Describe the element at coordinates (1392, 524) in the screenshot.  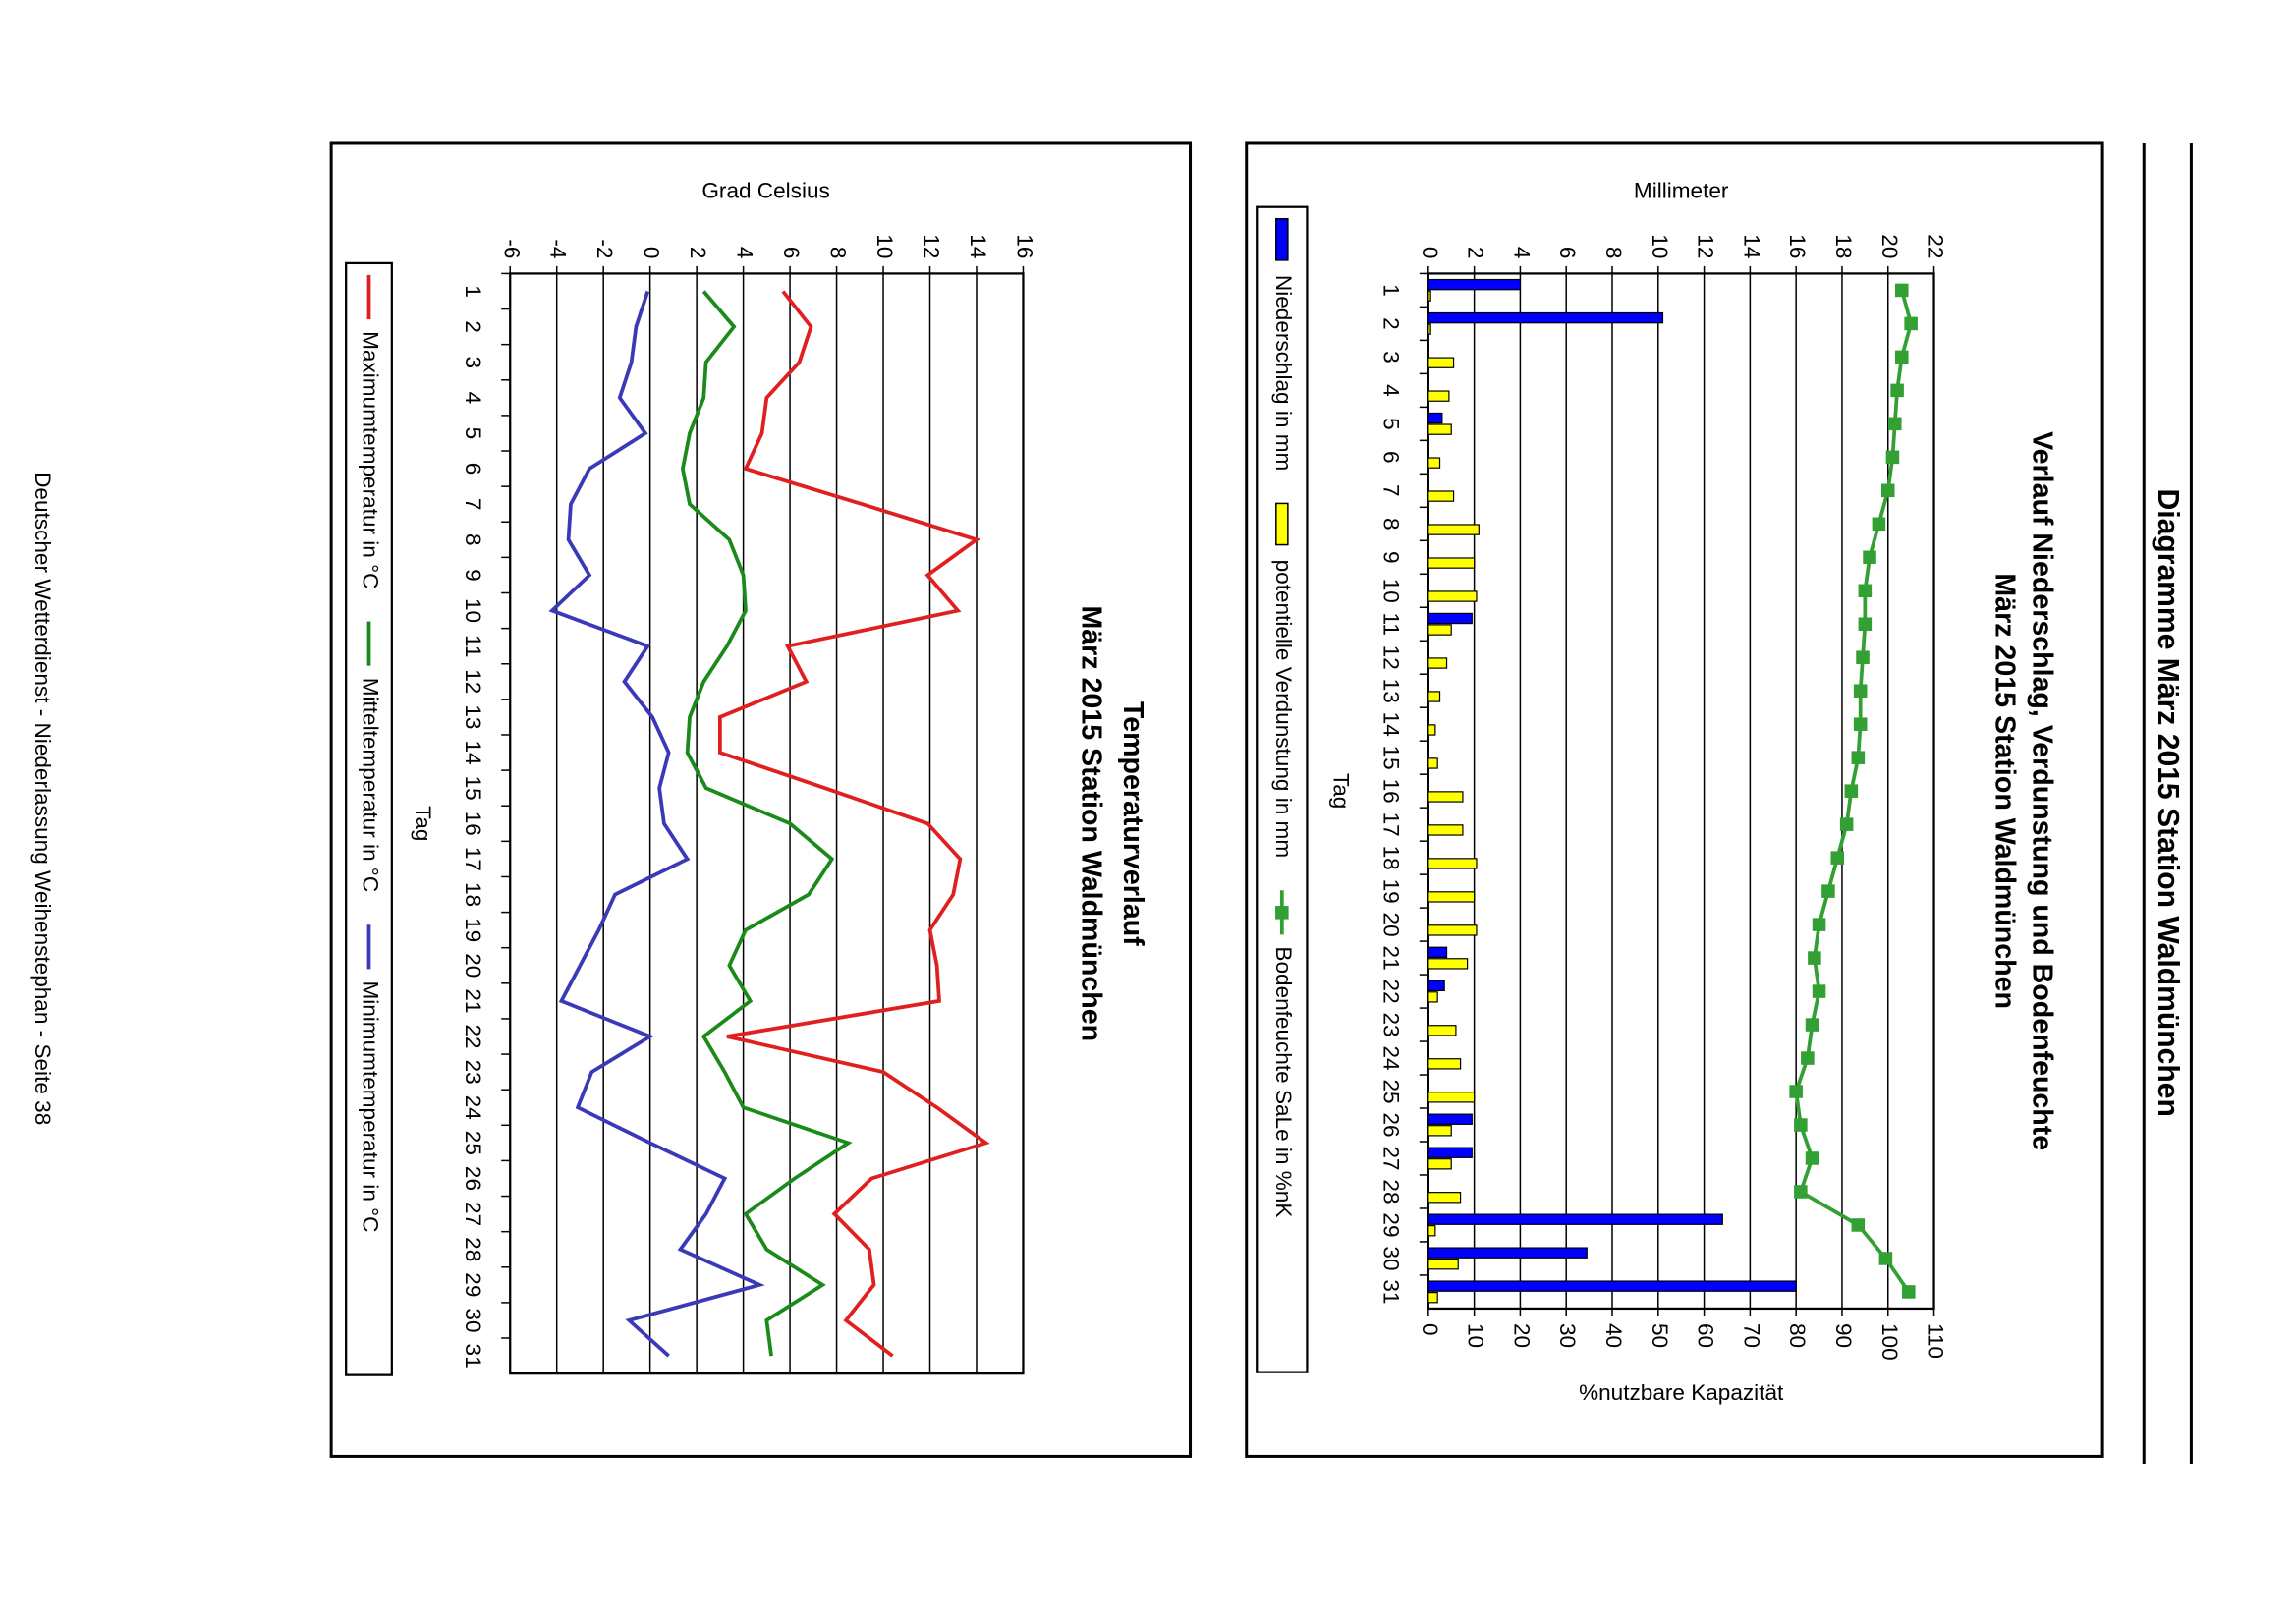
I see `x-tick-label: 8` at that location.